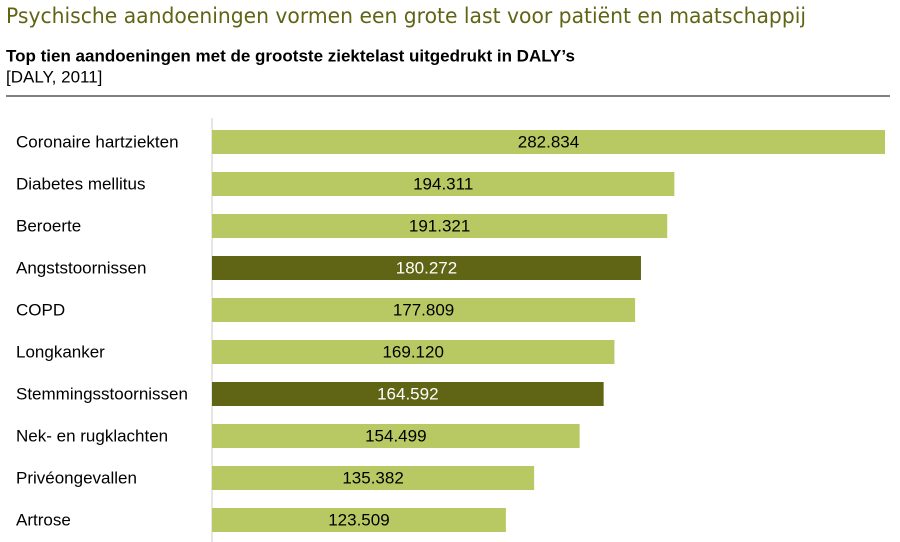 The height and width of the screenshot is (542, 900). I want to click on value-label: 191.321, so click(439, 225).